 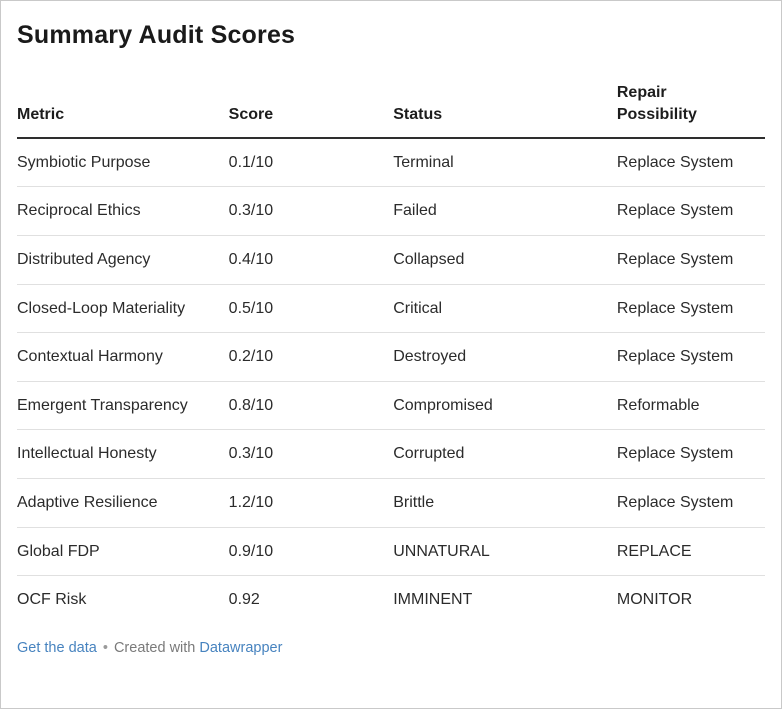 I want to click on cell-status: Compromised, so click(x=505, y=406).